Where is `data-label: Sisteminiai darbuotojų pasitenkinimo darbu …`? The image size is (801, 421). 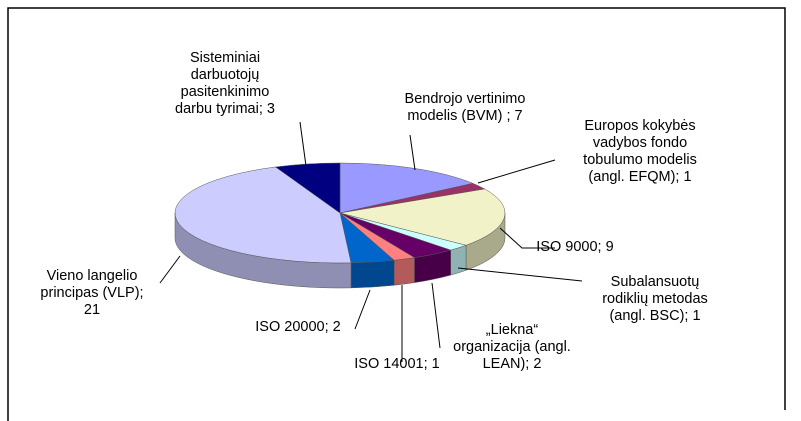 data-label: Sisteminiai darbuotojų pasitenkinimo darbu … is located at coordinates (225, 83).